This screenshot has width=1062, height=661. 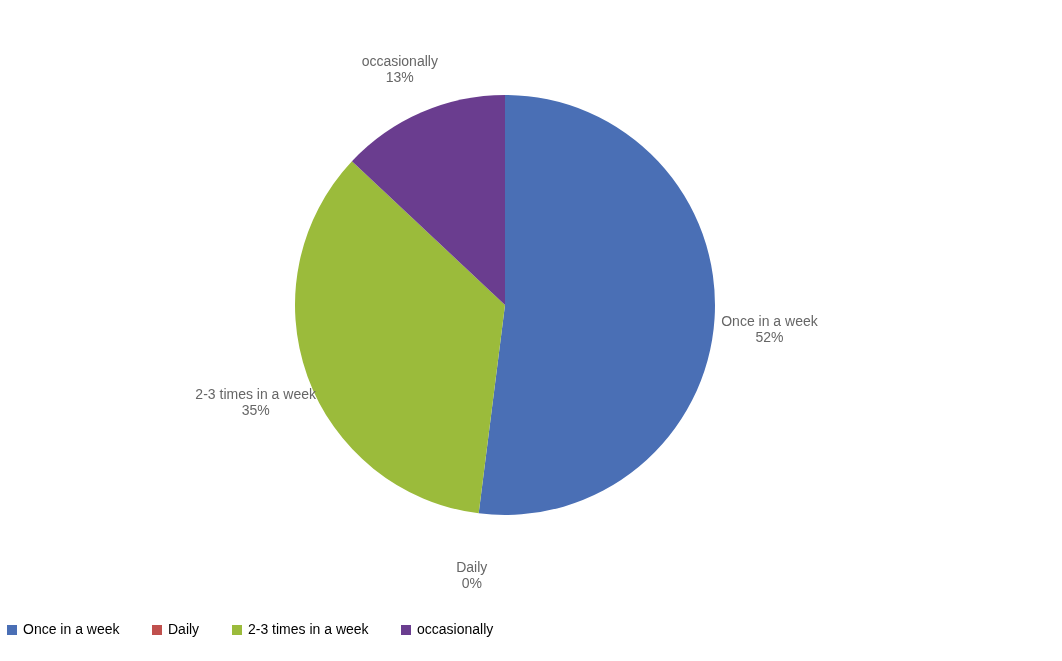 I want to click on data-label: 13%, so click(x=399, y=76).